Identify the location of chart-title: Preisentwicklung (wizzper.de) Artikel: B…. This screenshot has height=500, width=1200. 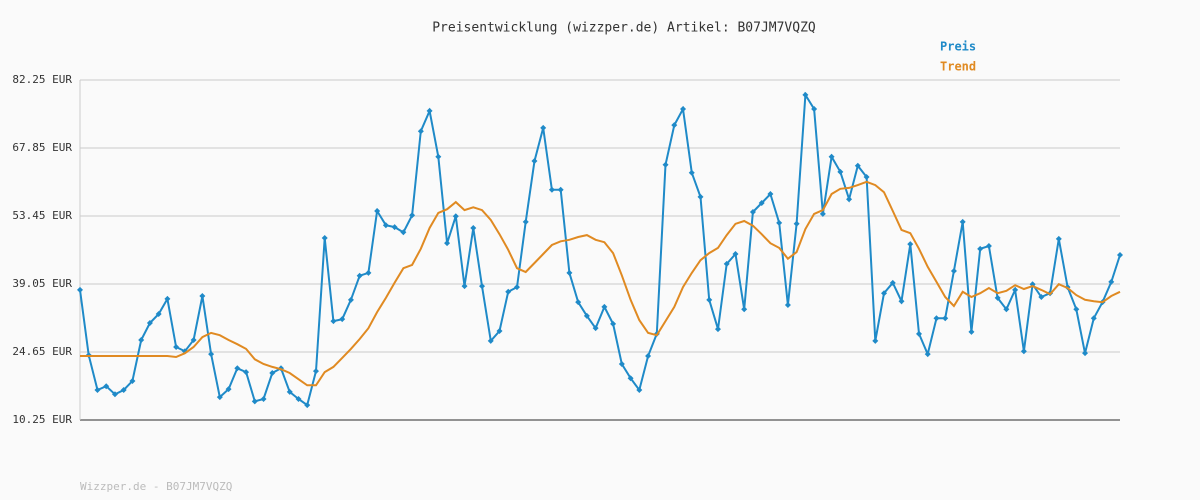
(624, 28).